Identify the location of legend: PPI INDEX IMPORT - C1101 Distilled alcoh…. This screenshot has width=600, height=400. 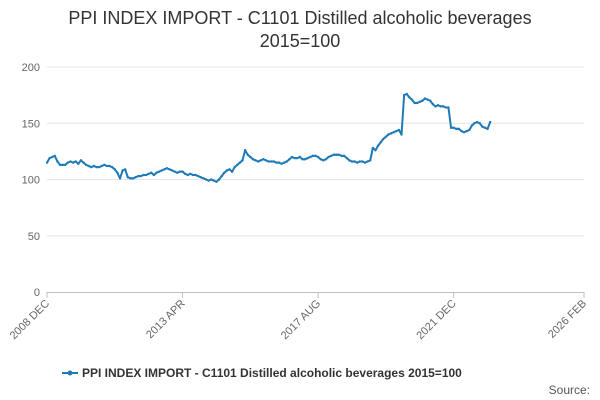
(262, 373).